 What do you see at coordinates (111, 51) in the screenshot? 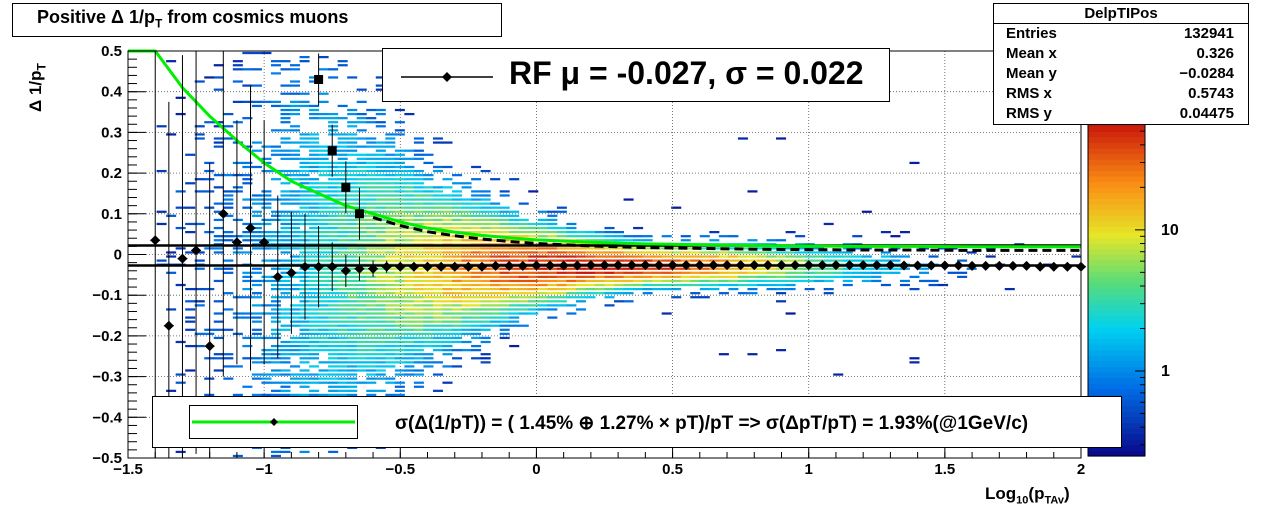
I see `y-tick-label: 0.5` at bounding box center [111, 51].